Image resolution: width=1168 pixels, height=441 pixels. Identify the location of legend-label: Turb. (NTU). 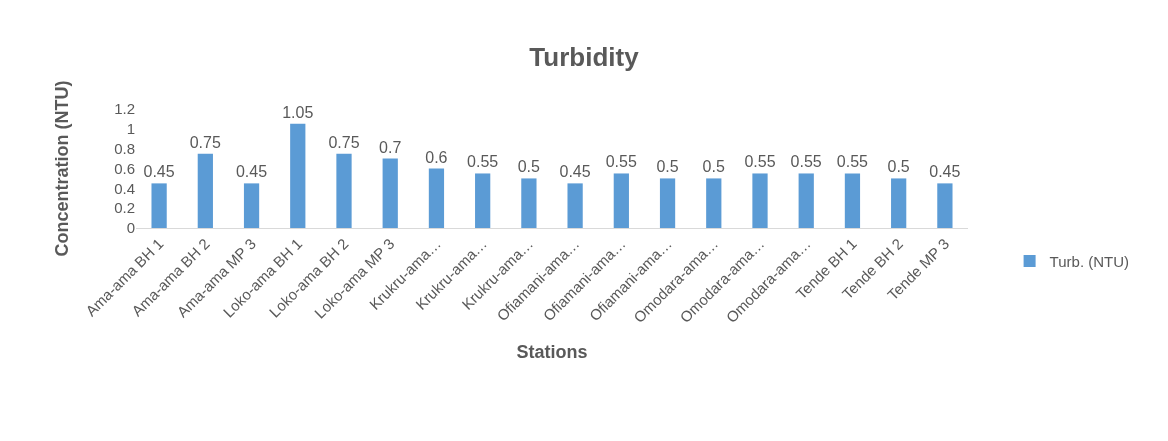
(1089, 261).